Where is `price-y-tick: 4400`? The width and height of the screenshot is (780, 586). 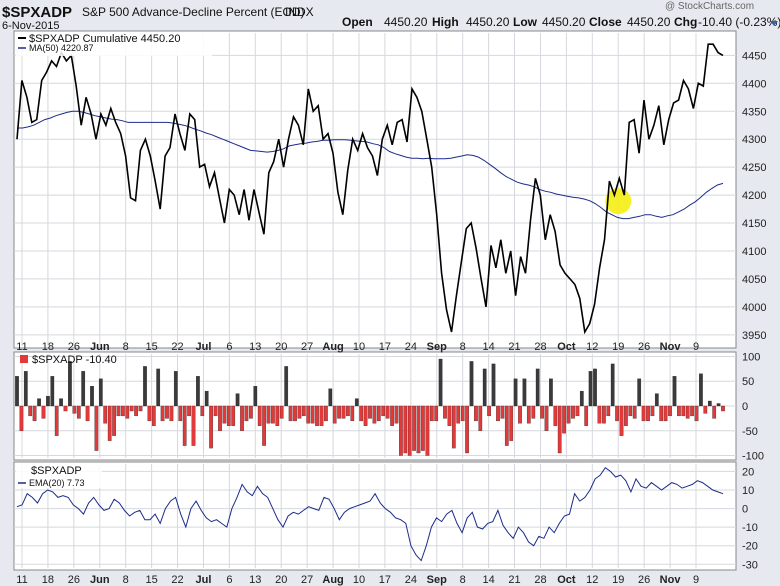 price-y-tick: 4400 is located at coordinates (754, 84).